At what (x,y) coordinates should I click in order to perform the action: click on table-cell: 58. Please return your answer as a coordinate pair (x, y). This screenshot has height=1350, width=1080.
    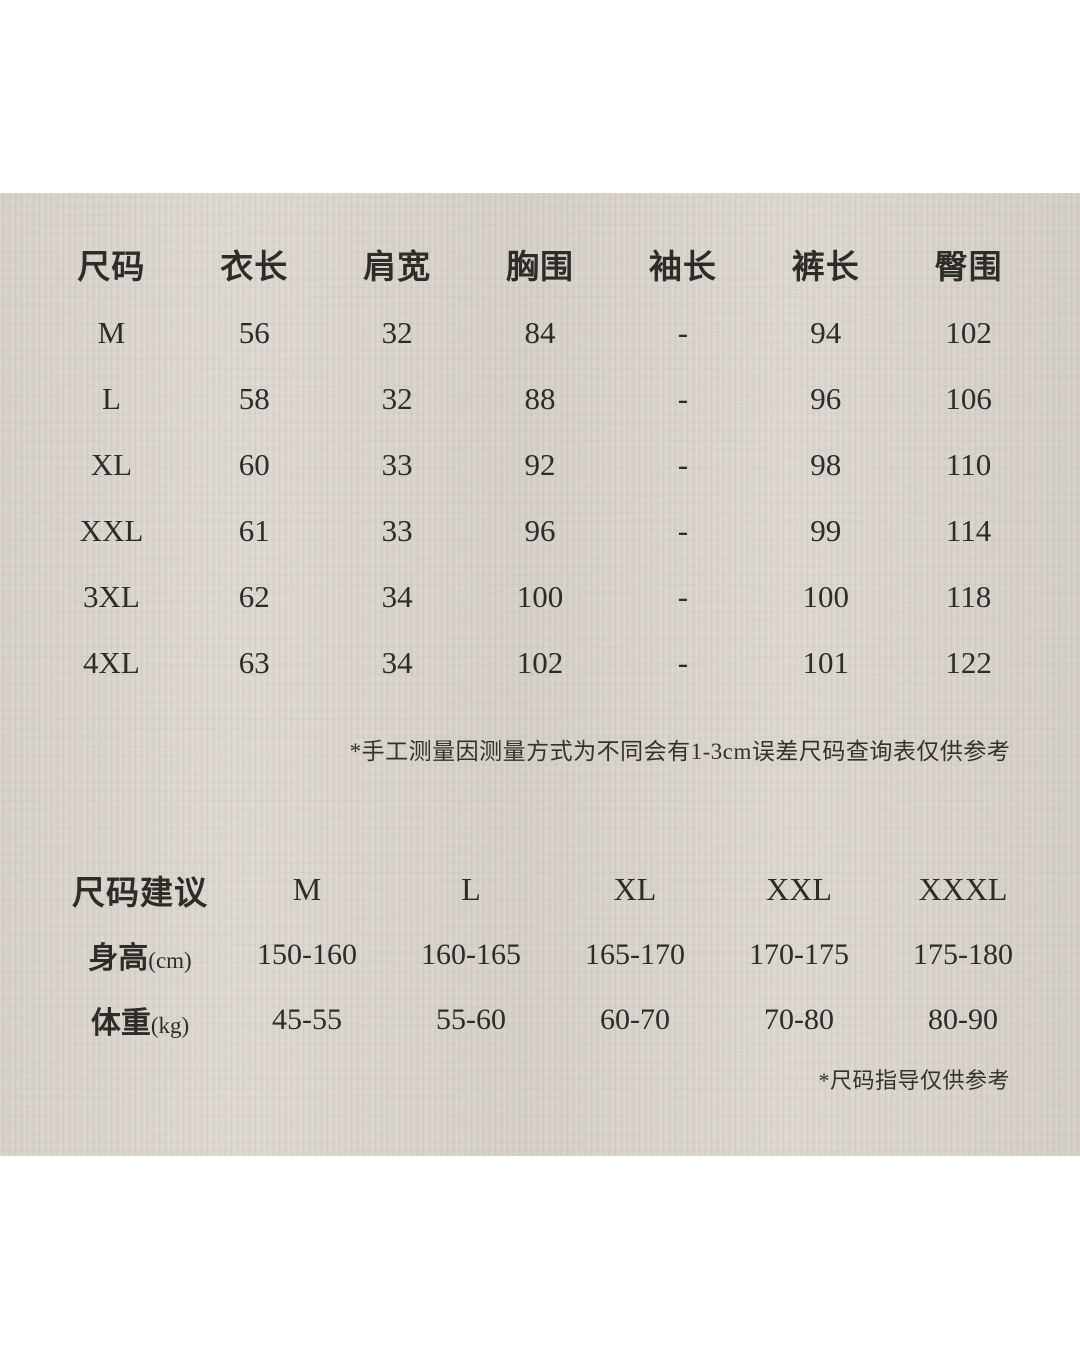
    Looking at the image, I should click on (254, 398).